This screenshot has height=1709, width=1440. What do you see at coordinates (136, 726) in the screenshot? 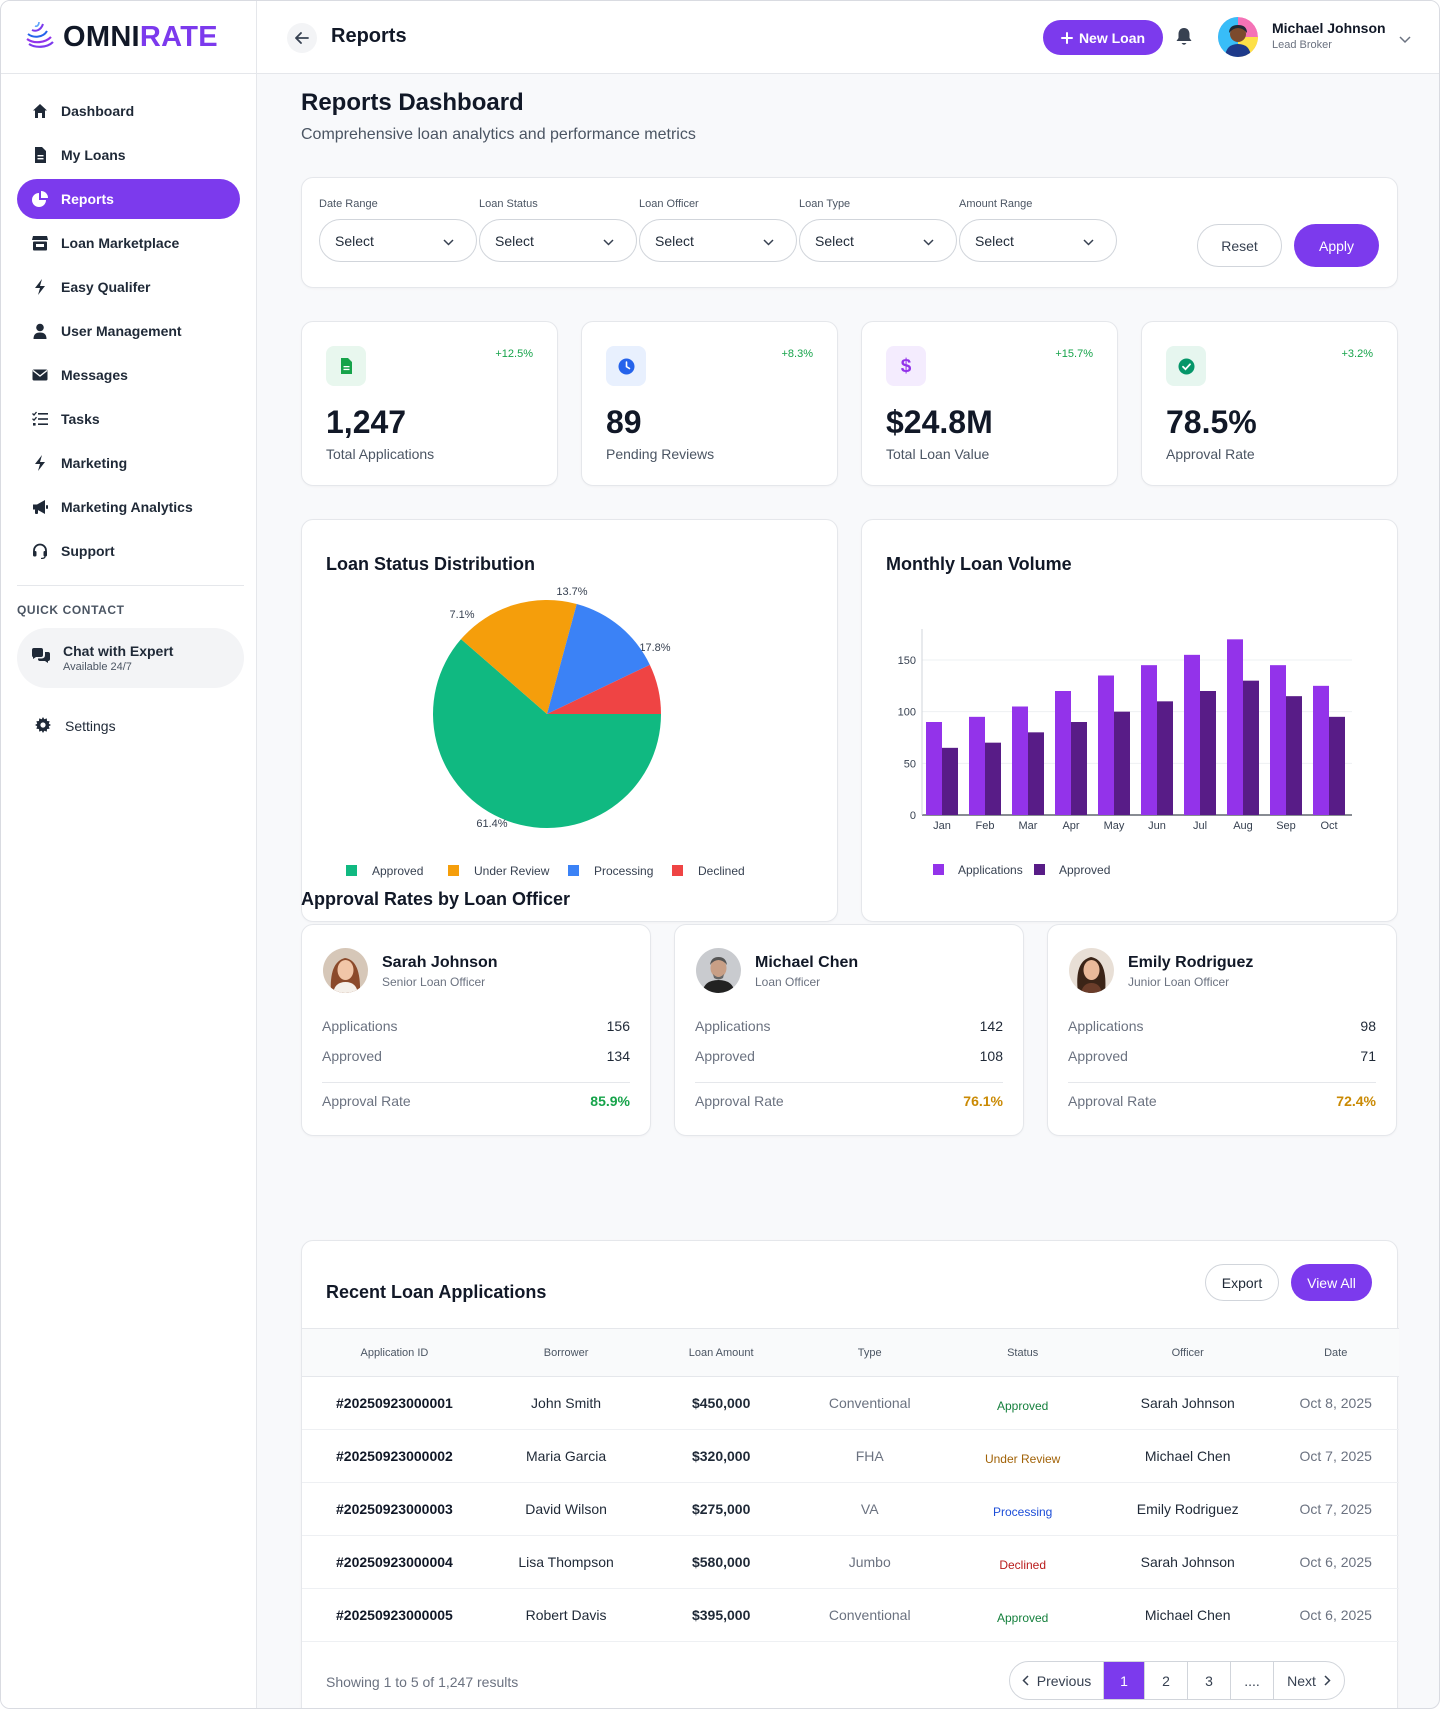
I see `sidebar-item-settings: Settings` at bounding box center [136, 726].